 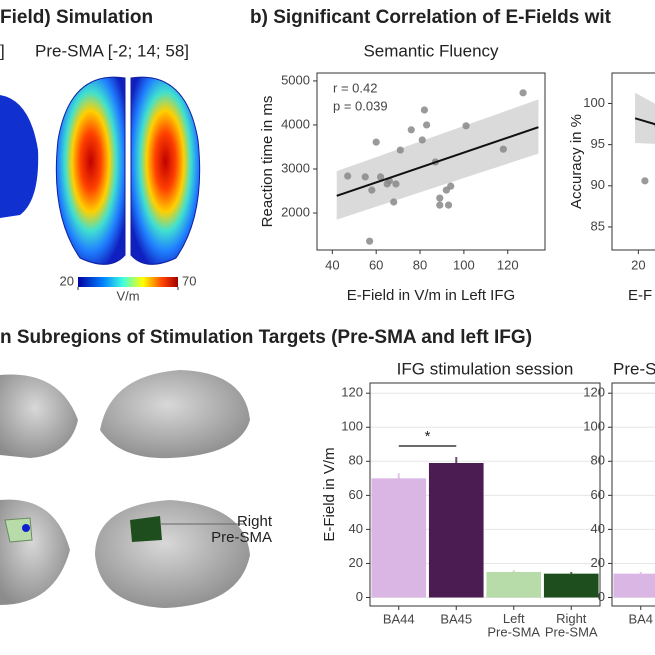 I want to click on x-tick-label: Left Pre-SMA, so click(x=513, y=625).